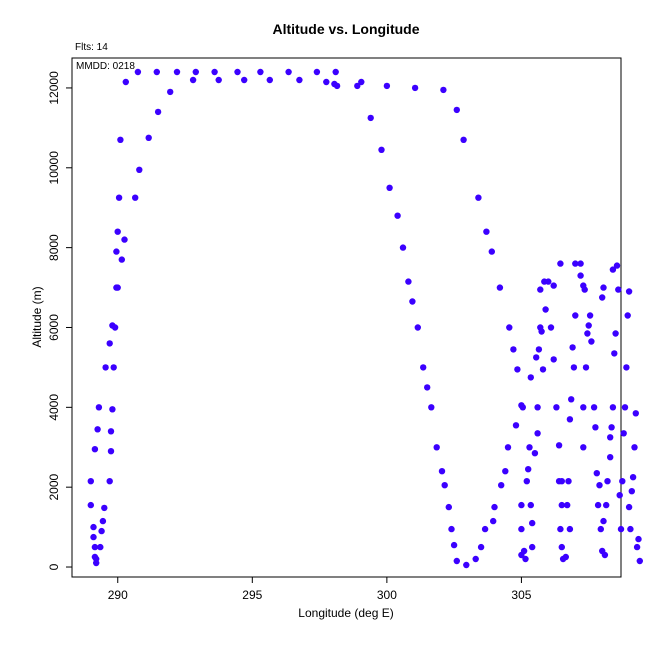 The width and height of the screenshot is (650, 650). What do you see at coordinates (320, 589) in the screenshot?
I see `x-axis: 290 295 300 305` at bounding box center [320, 589].